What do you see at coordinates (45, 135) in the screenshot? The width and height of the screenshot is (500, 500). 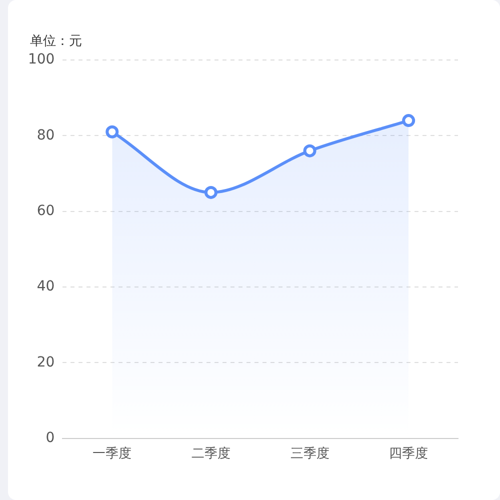 I see `y-tick-label: 80` at bounding box center [45, 135].